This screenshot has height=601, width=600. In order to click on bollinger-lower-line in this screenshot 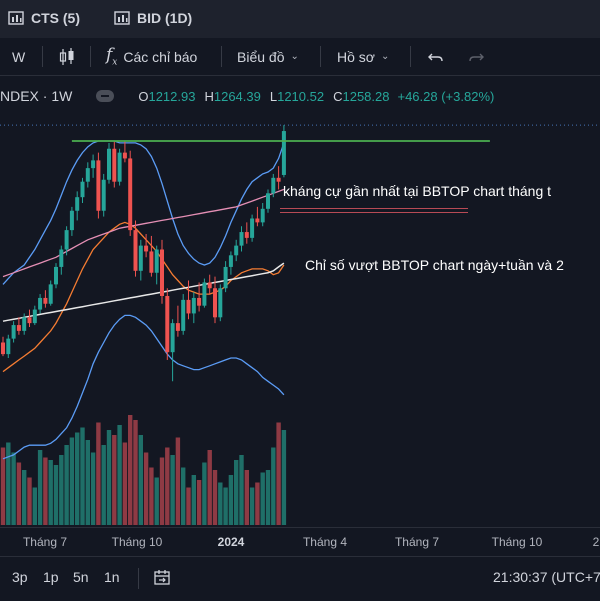, I will do `click(143, 387)`.